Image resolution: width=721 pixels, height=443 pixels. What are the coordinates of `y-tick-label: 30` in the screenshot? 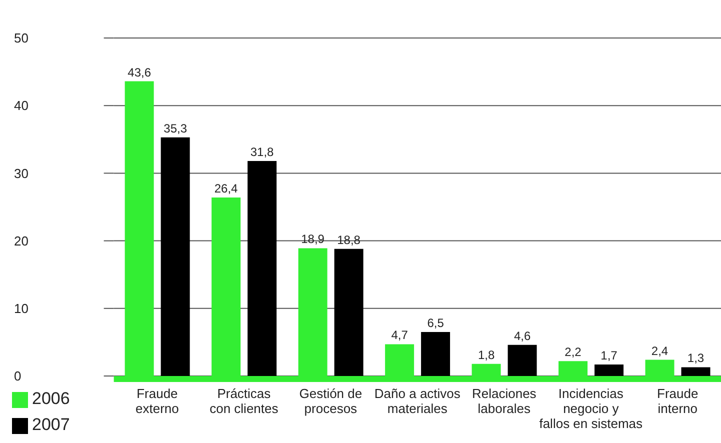 It's located at (21, 173).